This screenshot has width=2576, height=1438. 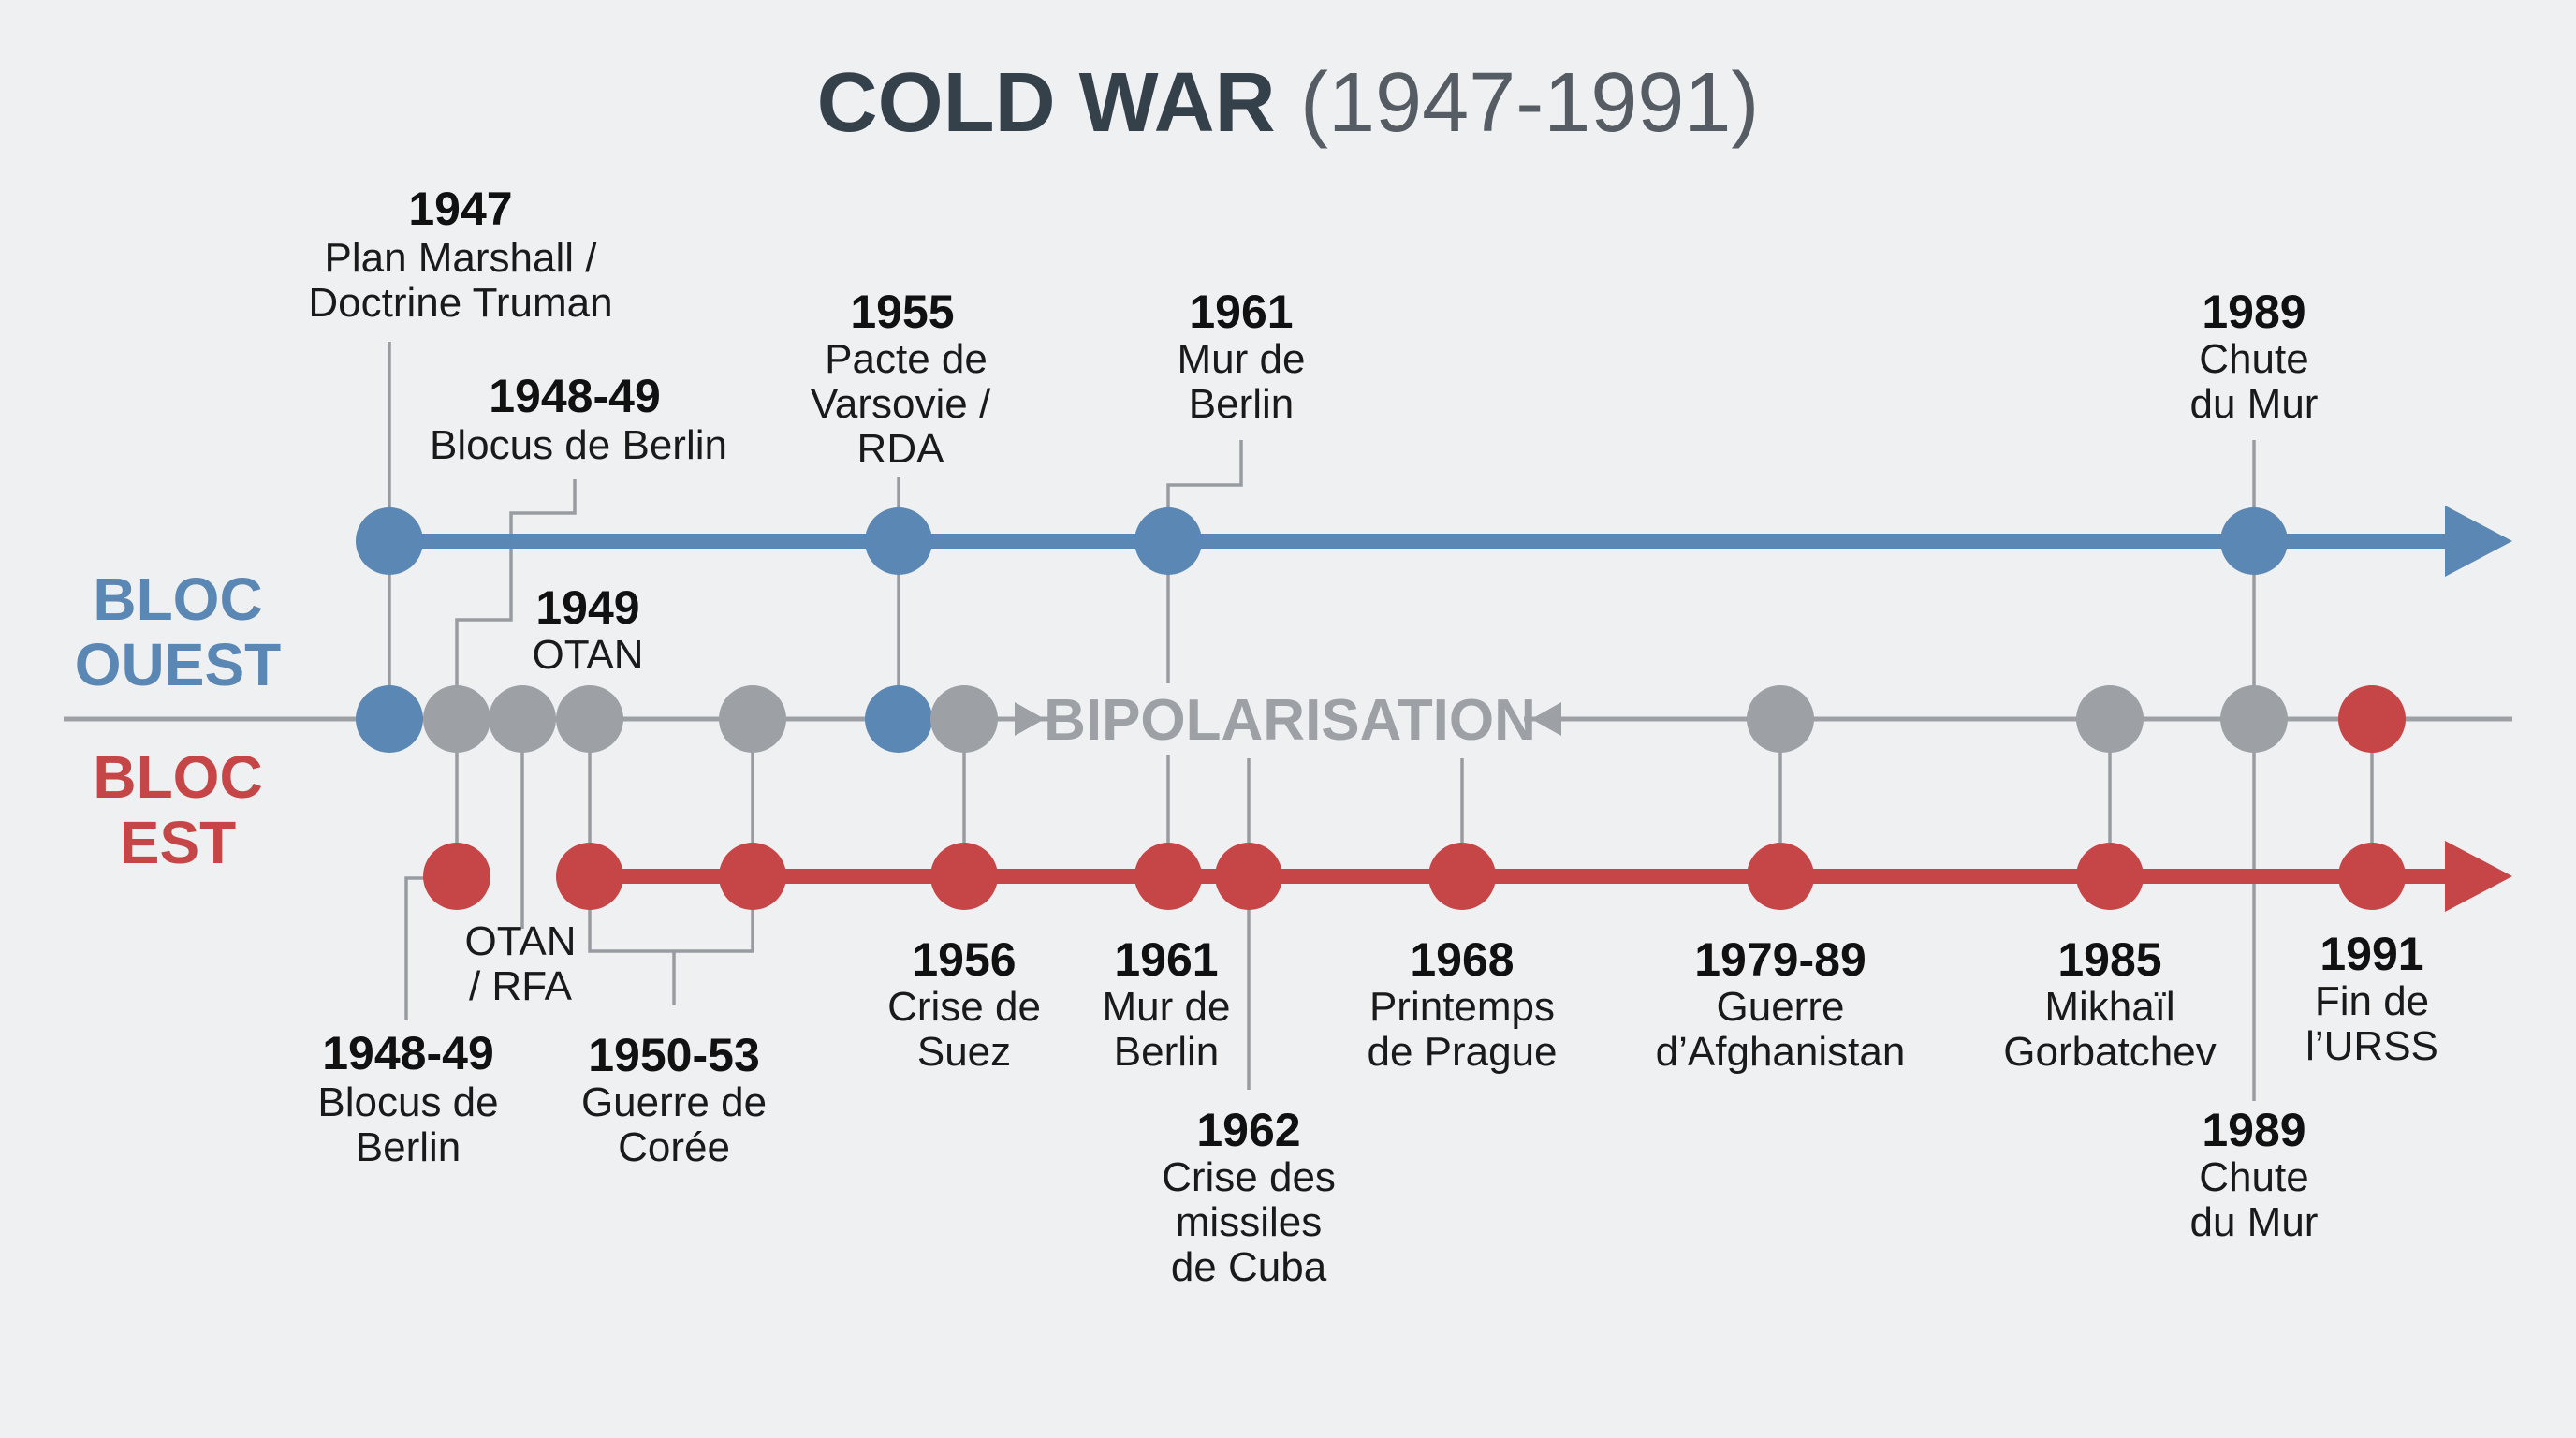 I want to click on bipolarisation-bg, so click(x=1290, y=719).